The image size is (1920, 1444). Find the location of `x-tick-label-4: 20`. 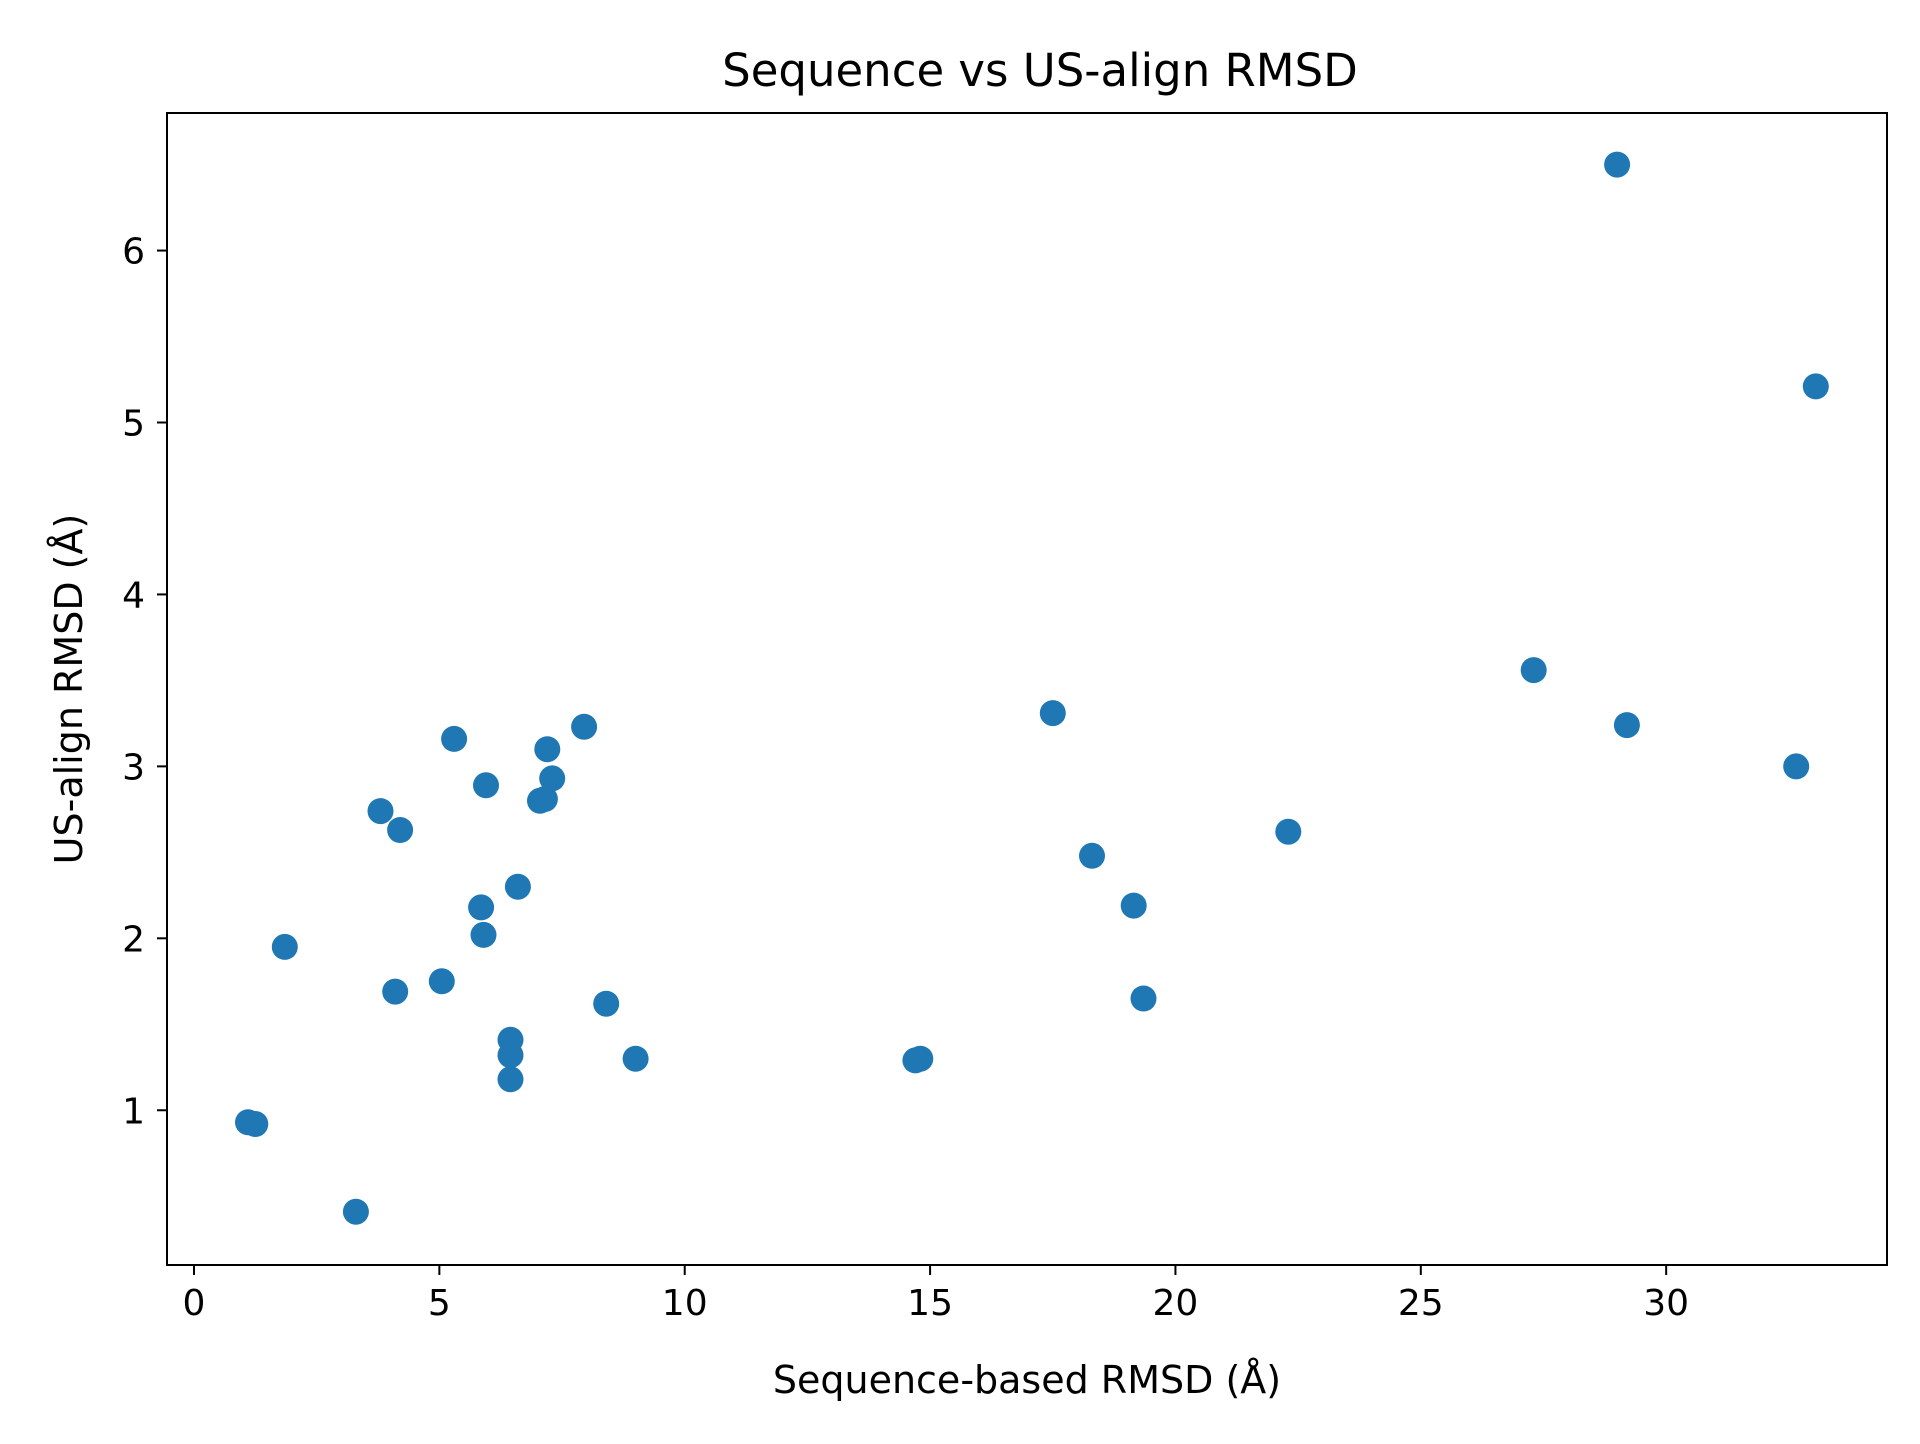

x-tick-label-4: 20 is located at coordinates (1176, 1303).